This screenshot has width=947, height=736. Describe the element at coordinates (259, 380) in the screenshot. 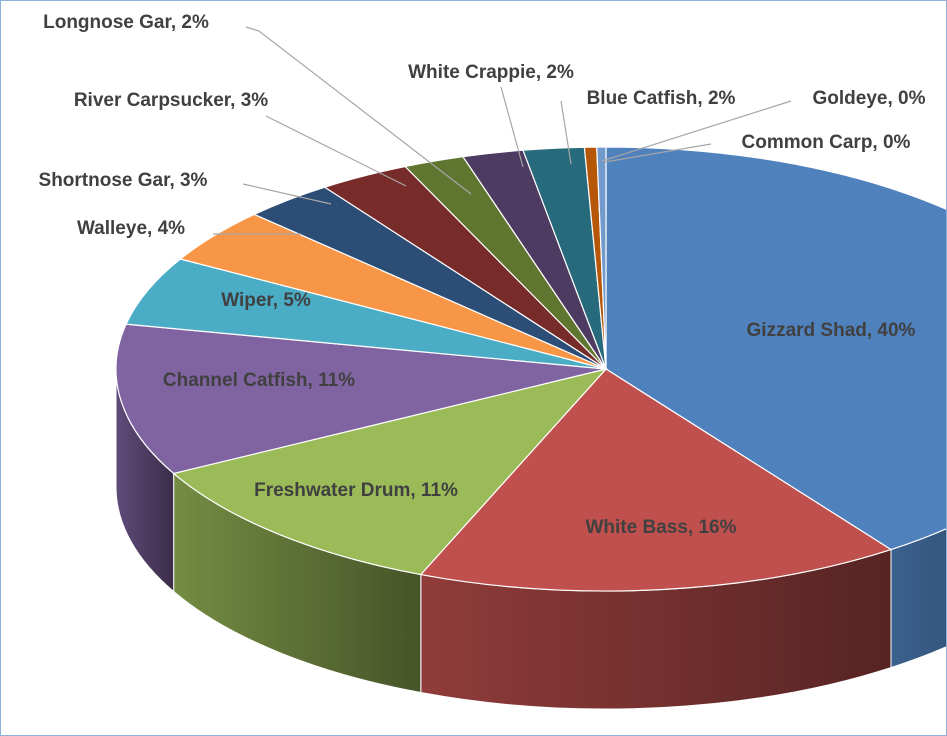

I see `data-label: Channel Catfish, 11%` at that location.